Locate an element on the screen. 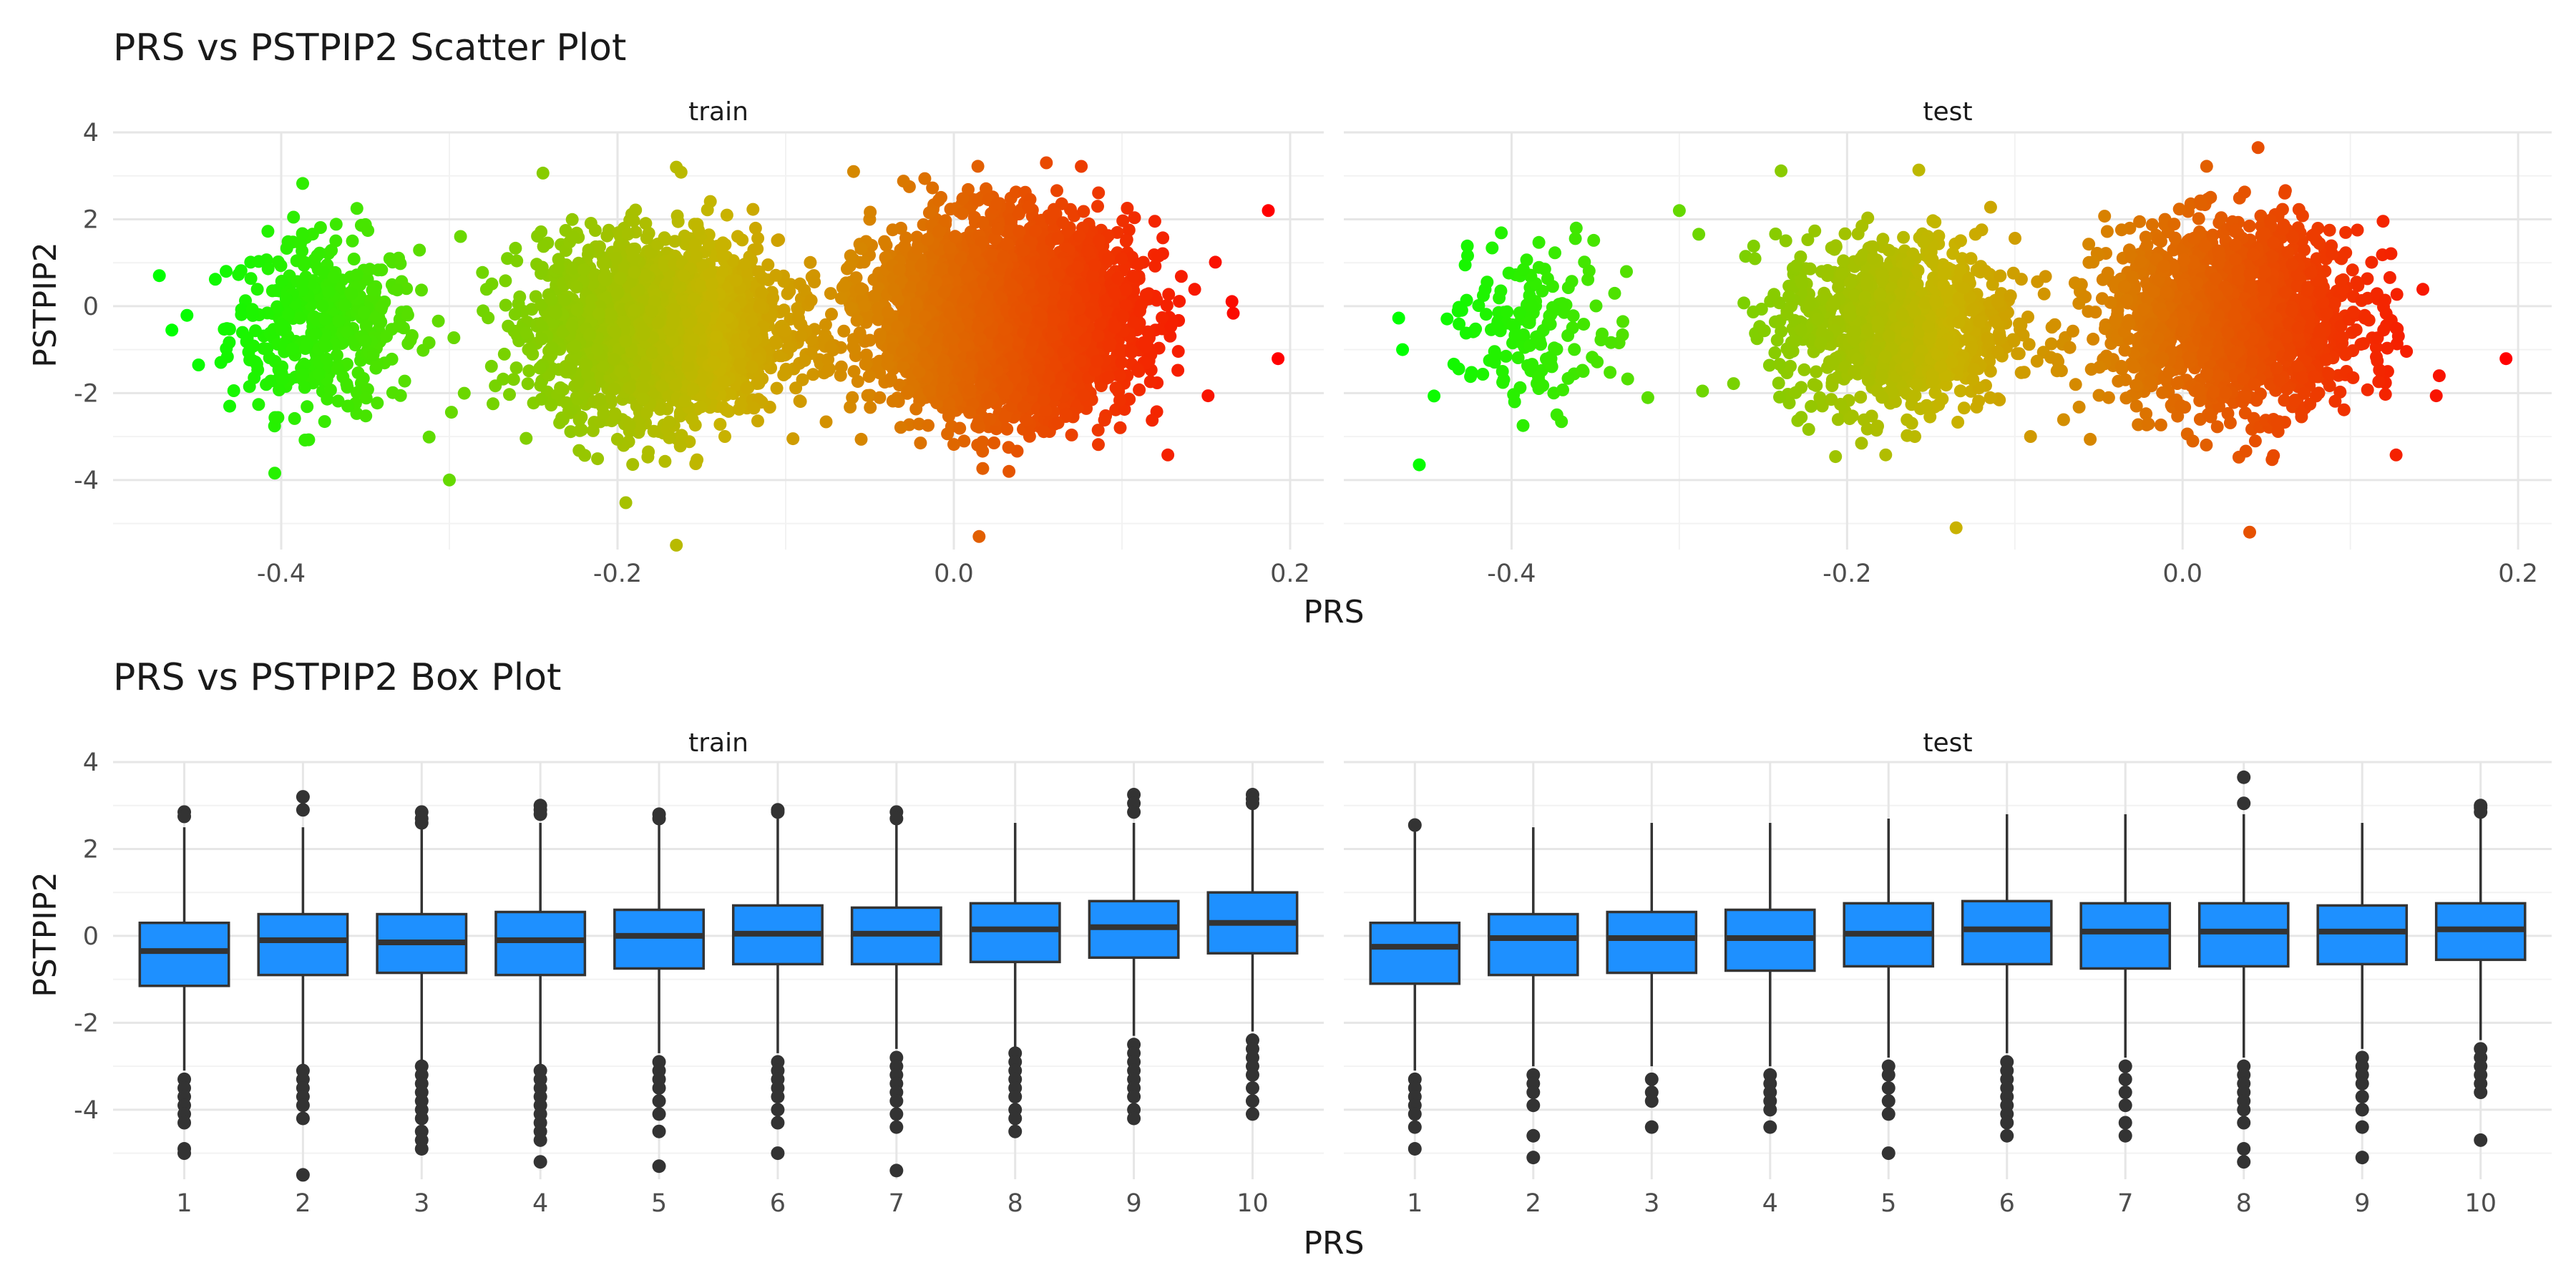 This screenshot has width=2576, height=1288. x-tick-label: 0.0 is located at coordinates (954, 574).